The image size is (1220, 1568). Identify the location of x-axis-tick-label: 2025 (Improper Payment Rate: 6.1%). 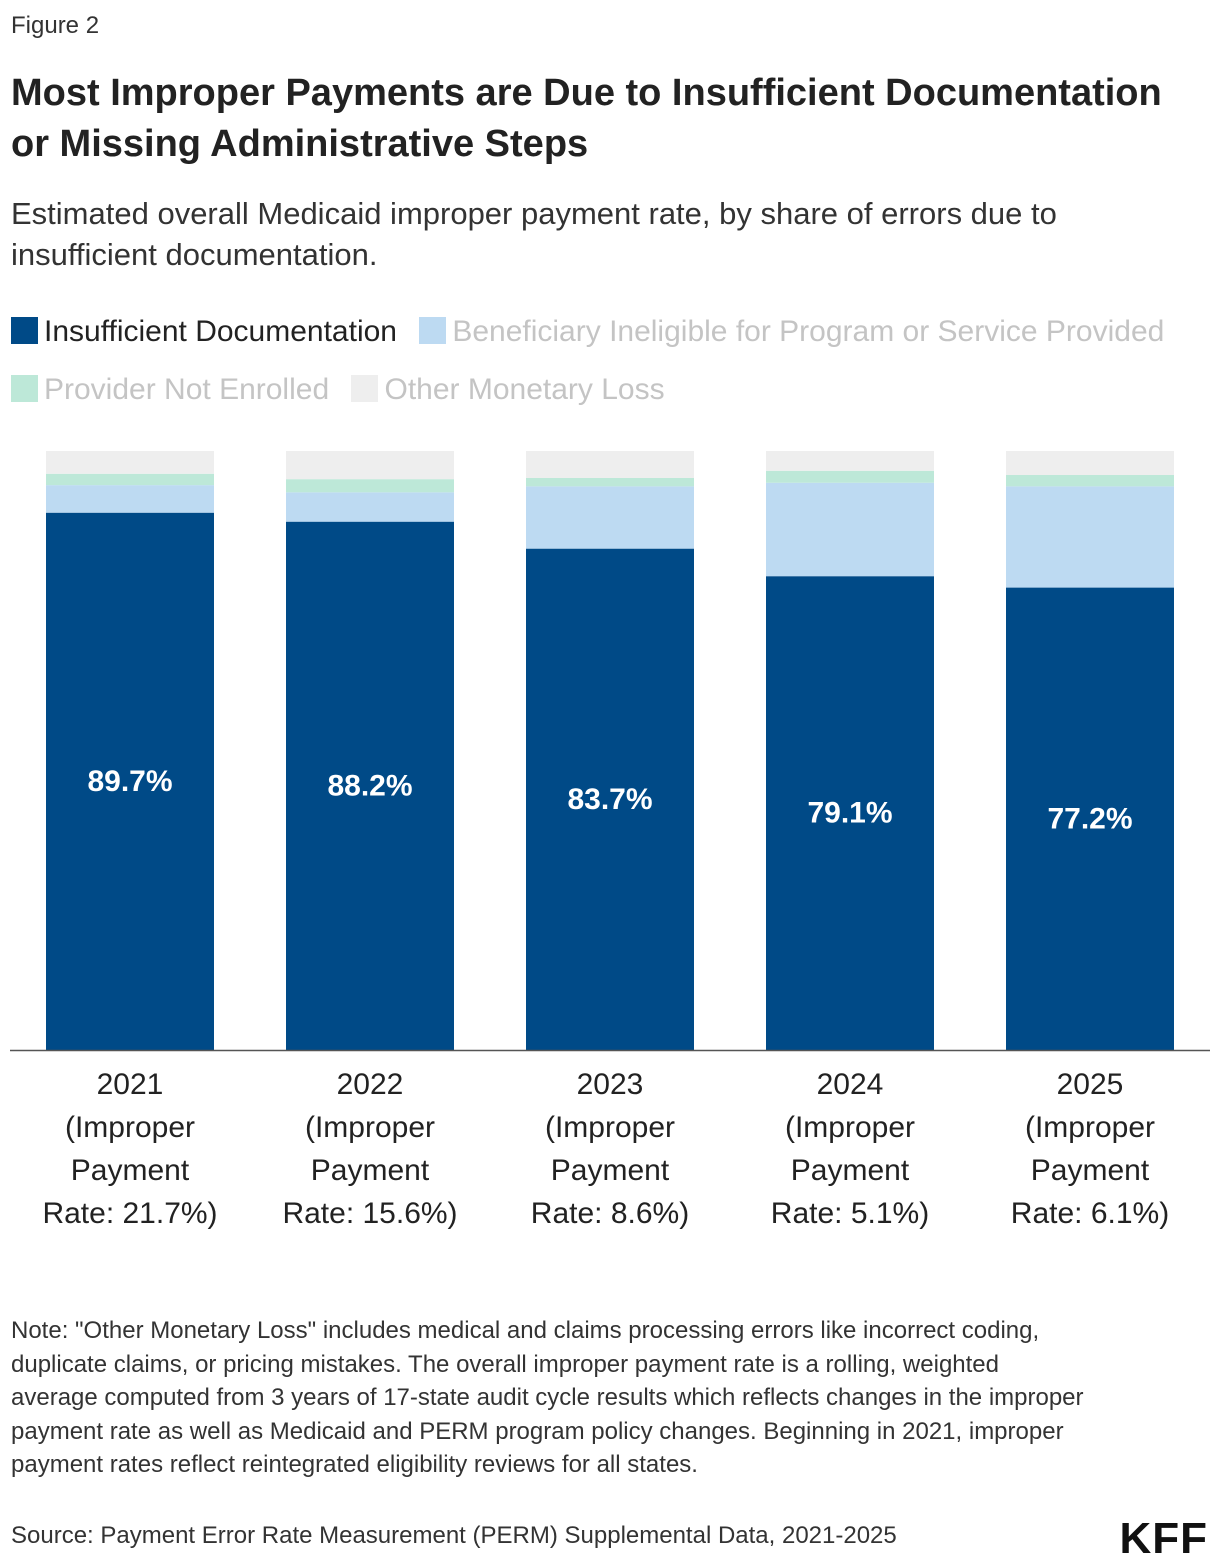
(1090, 1149).